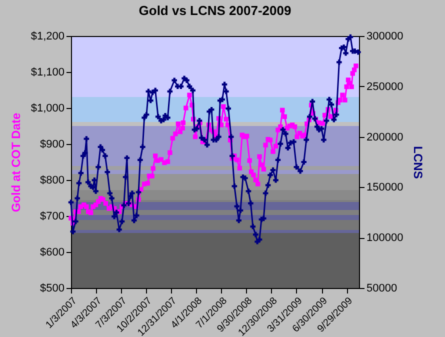 This screenshot has height=337, width=445. I want to click on y2-tick-label: 250000, so click(385, 86).